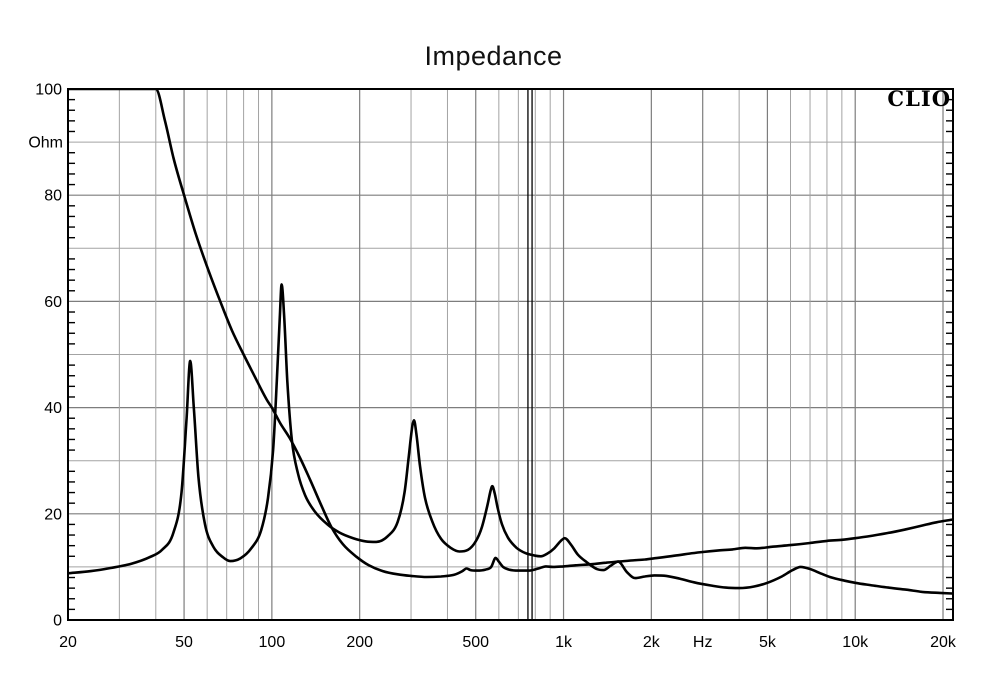  Describe the element at coordinates (45, 143) in the screenshot. I see `y-axis-unit-label: Ohm` at that location.